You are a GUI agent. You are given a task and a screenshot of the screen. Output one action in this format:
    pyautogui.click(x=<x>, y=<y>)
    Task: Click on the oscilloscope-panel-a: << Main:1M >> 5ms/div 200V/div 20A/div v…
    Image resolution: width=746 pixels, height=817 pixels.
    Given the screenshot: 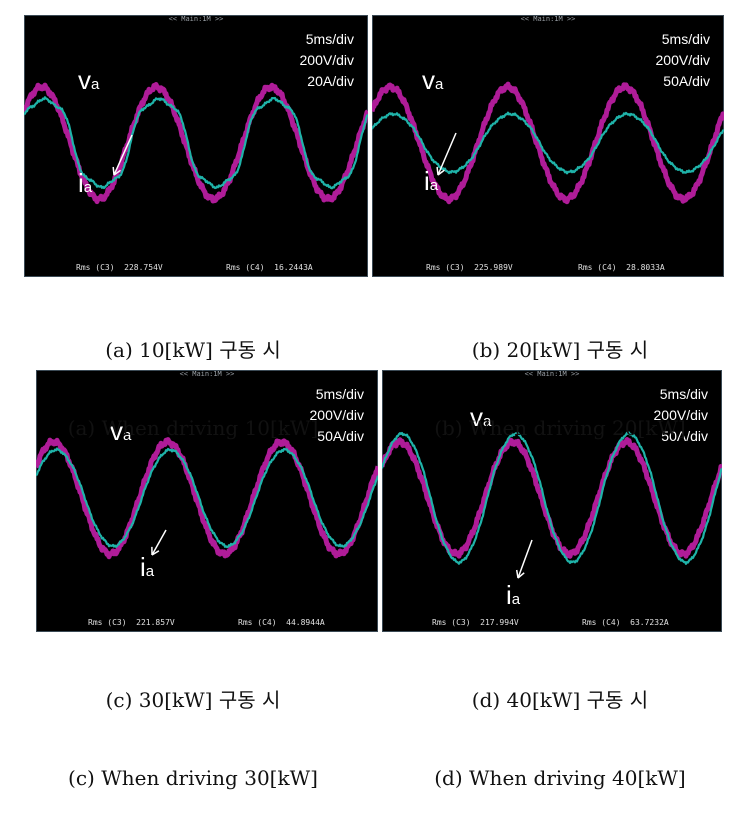 What is the action you would take?
    pyautogui.click(x=196, y=146)
    